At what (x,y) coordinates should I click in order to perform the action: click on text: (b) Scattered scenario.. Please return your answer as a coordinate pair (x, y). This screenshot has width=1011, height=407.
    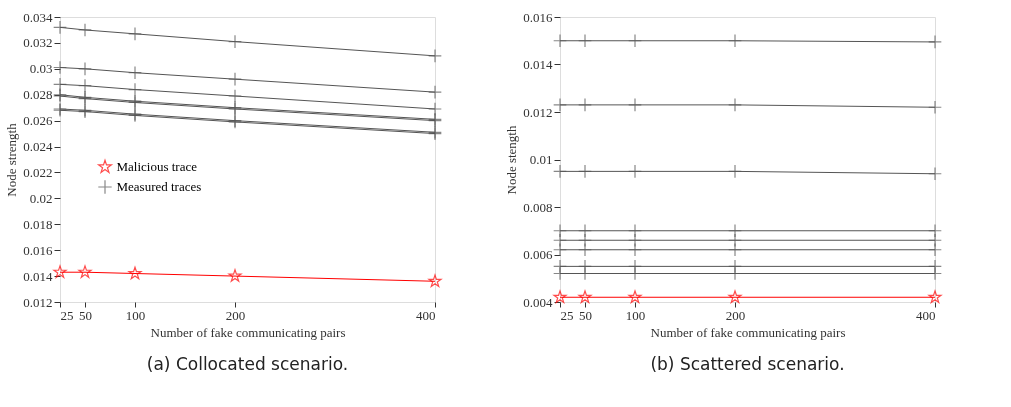
    Looking at the image, I should click on (747, 364).